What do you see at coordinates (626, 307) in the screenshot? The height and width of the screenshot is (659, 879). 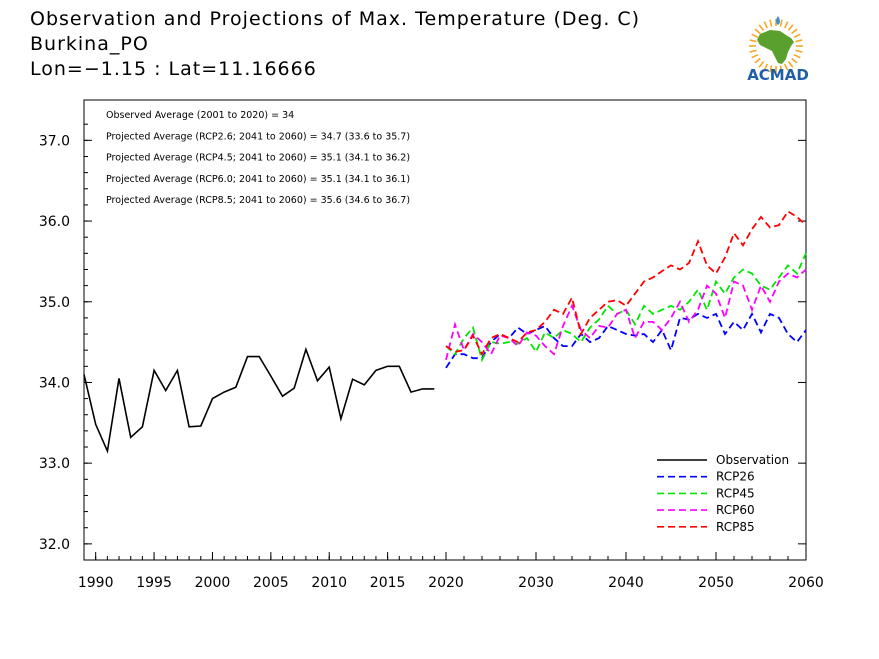 I see `series-line-rcp45` at bounding box center [626, 307].